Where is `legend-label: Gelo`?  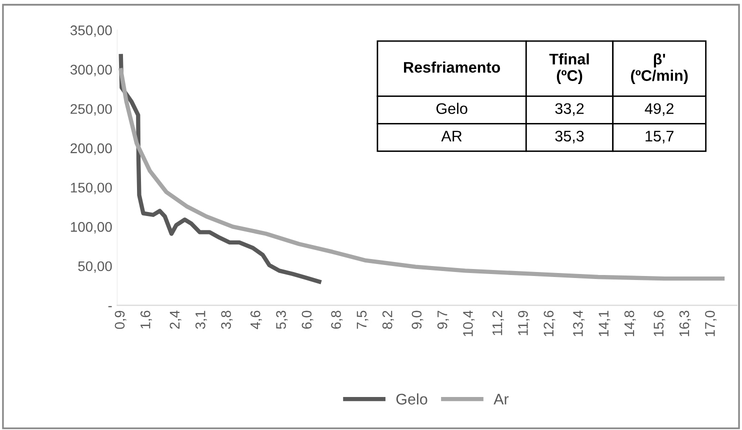
legend-label: Gelo is located at coordinates (412, 399).